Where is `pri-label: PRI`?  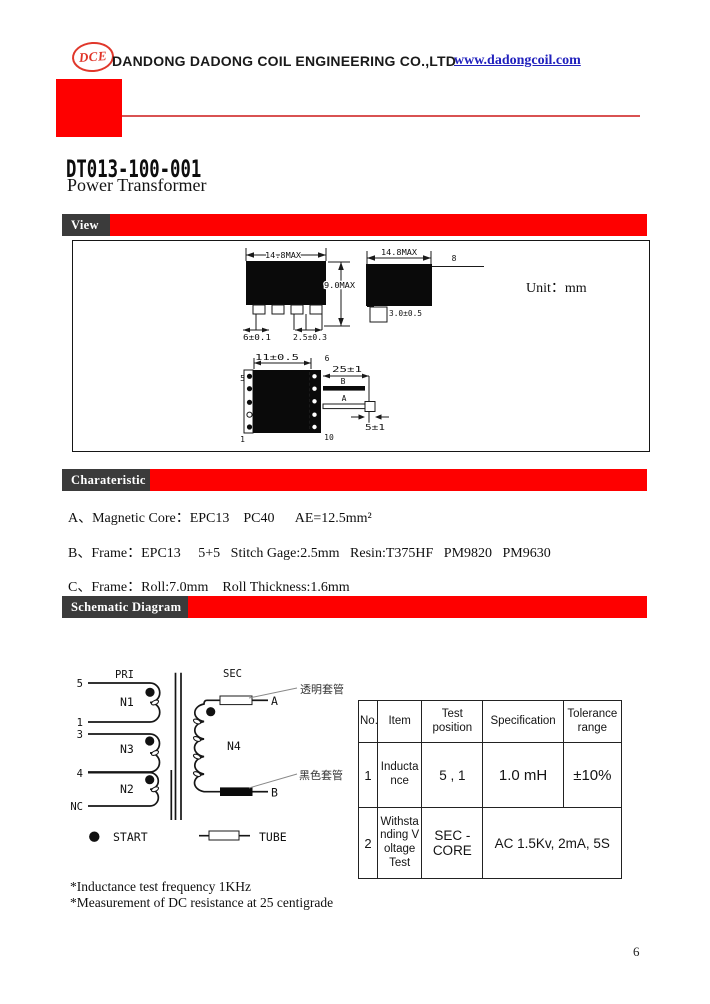 pri-label: PRI is located at coordinates (124, 675).